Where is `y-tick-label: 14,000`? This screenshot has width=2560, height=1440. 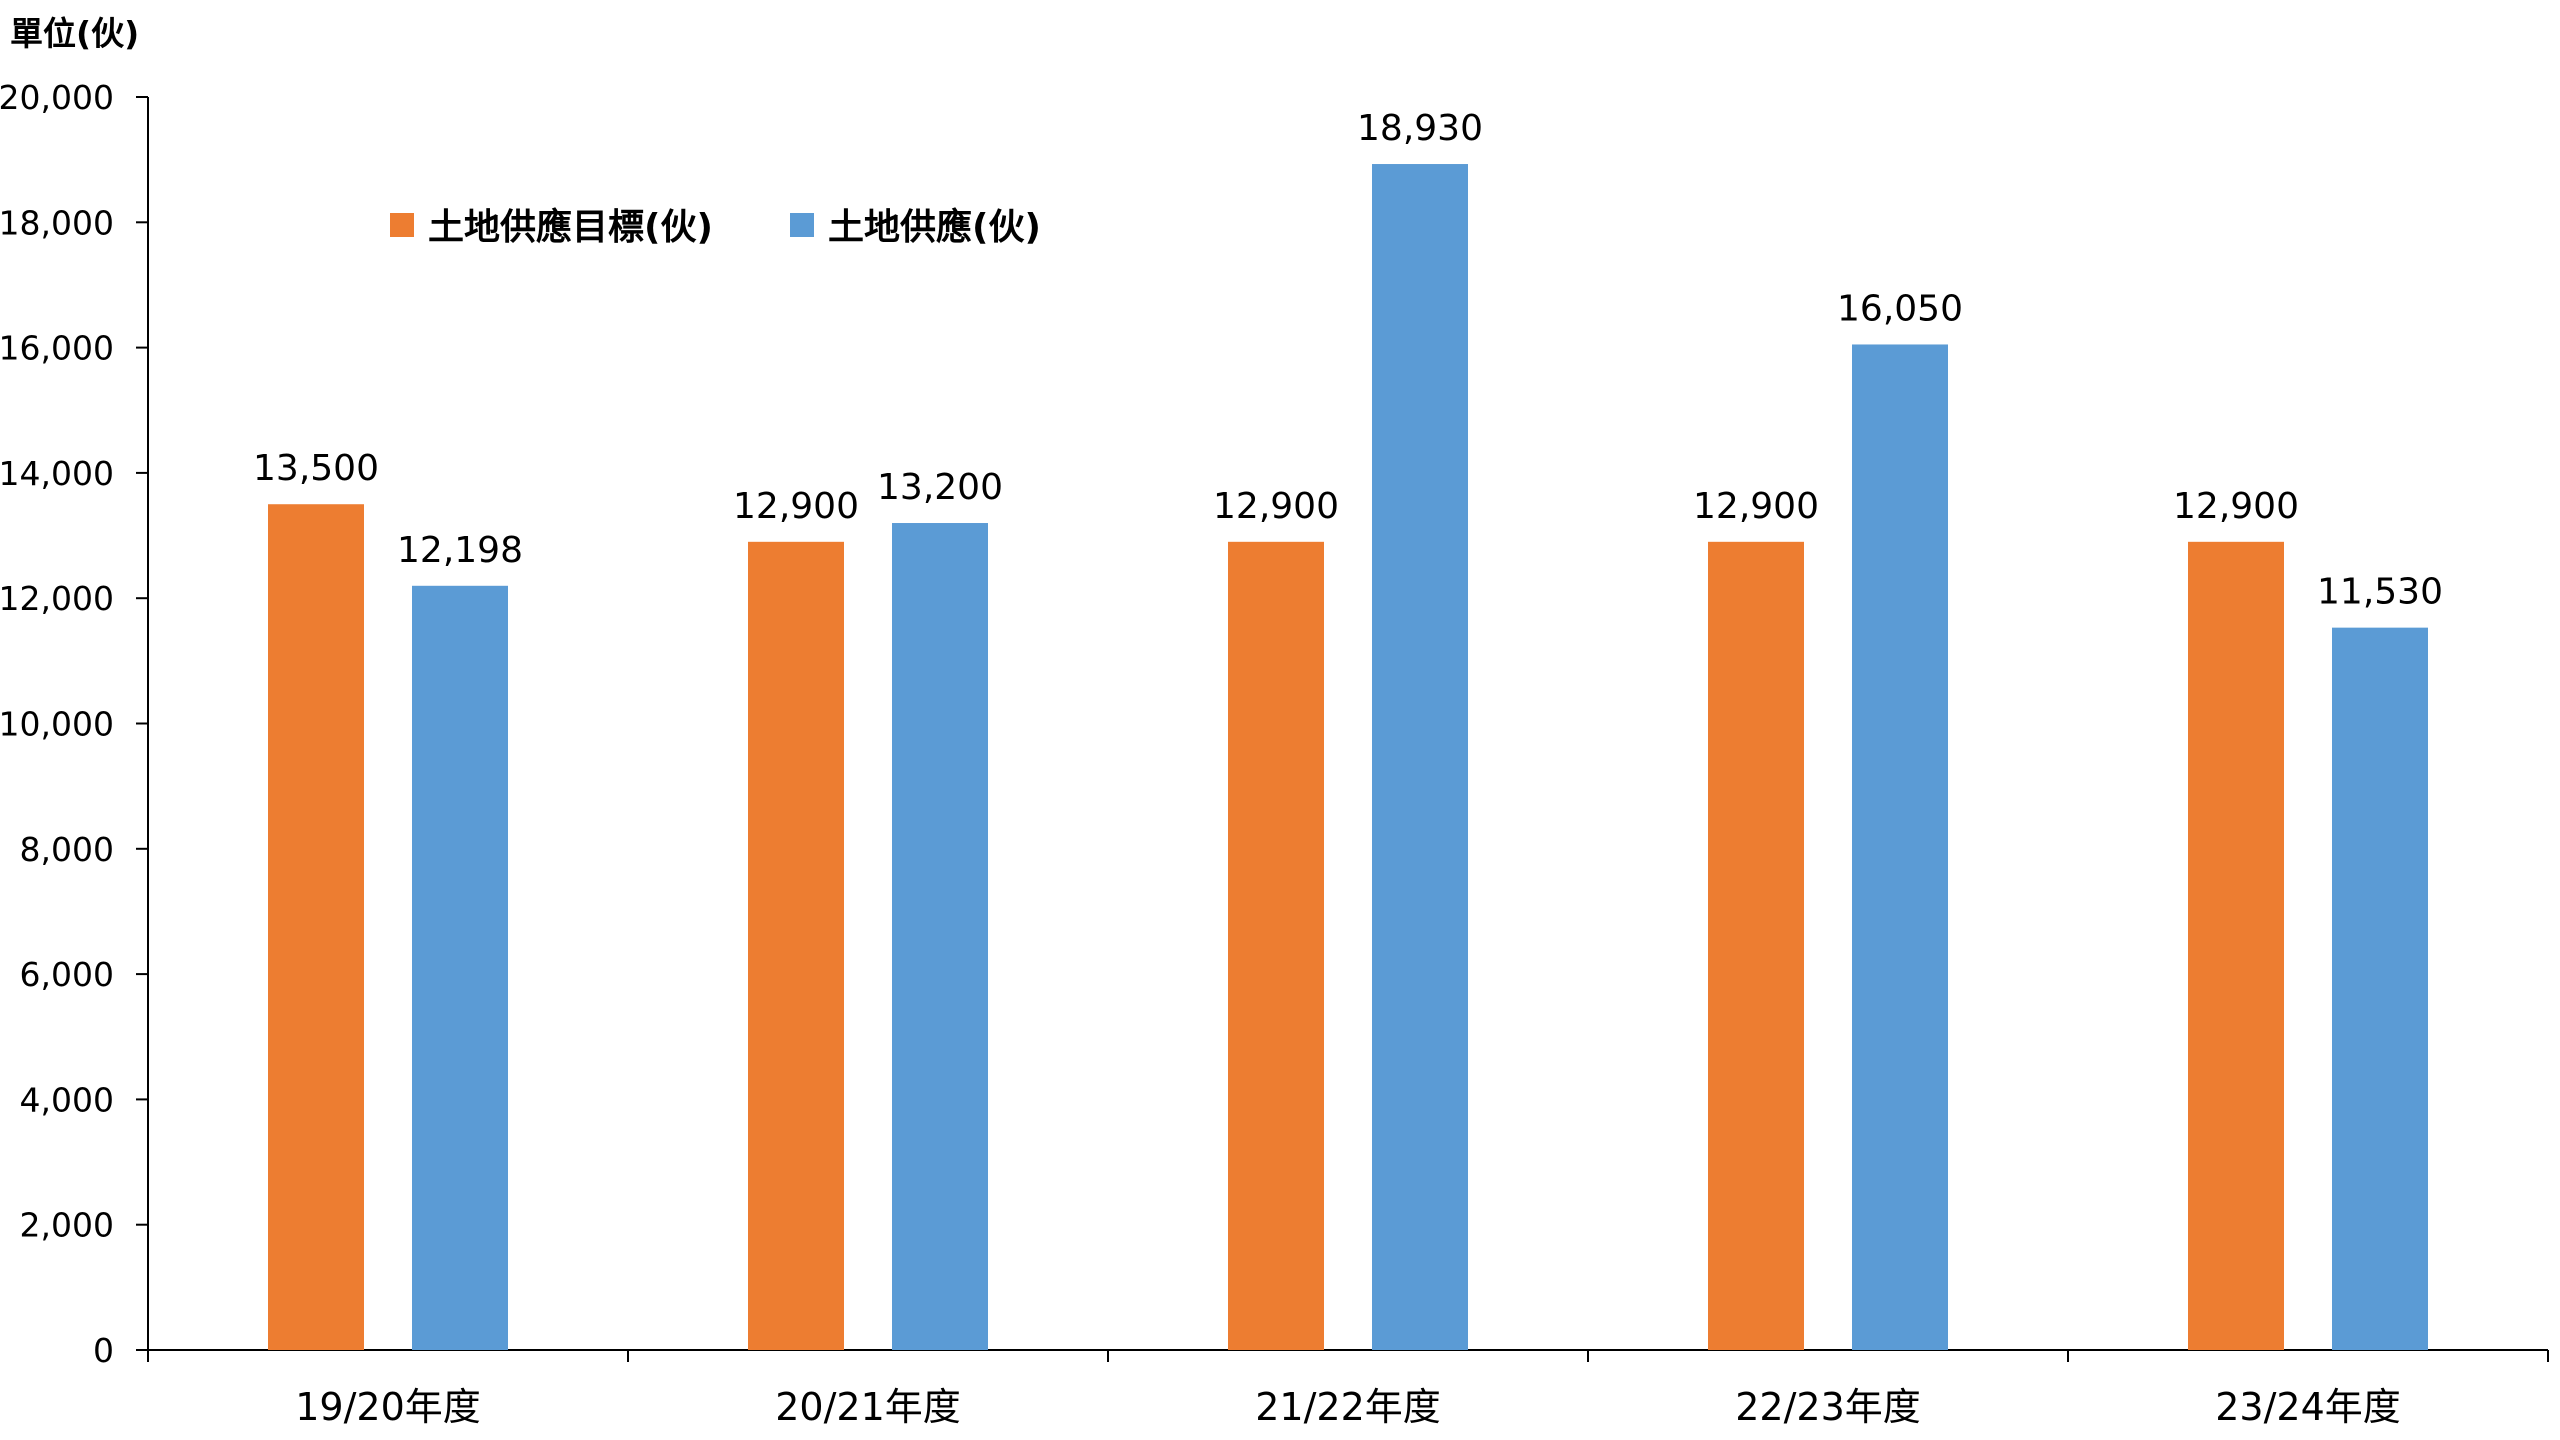 y-tick-label: 14,000 is located at coordinates (57, 473).